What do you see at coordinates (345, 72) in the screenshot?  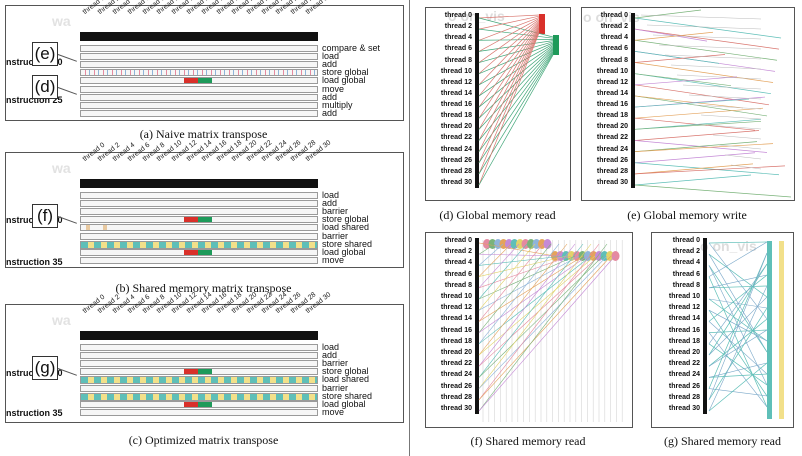 I see `panel-a-op-label: store global` at bounding box center [345, 72].